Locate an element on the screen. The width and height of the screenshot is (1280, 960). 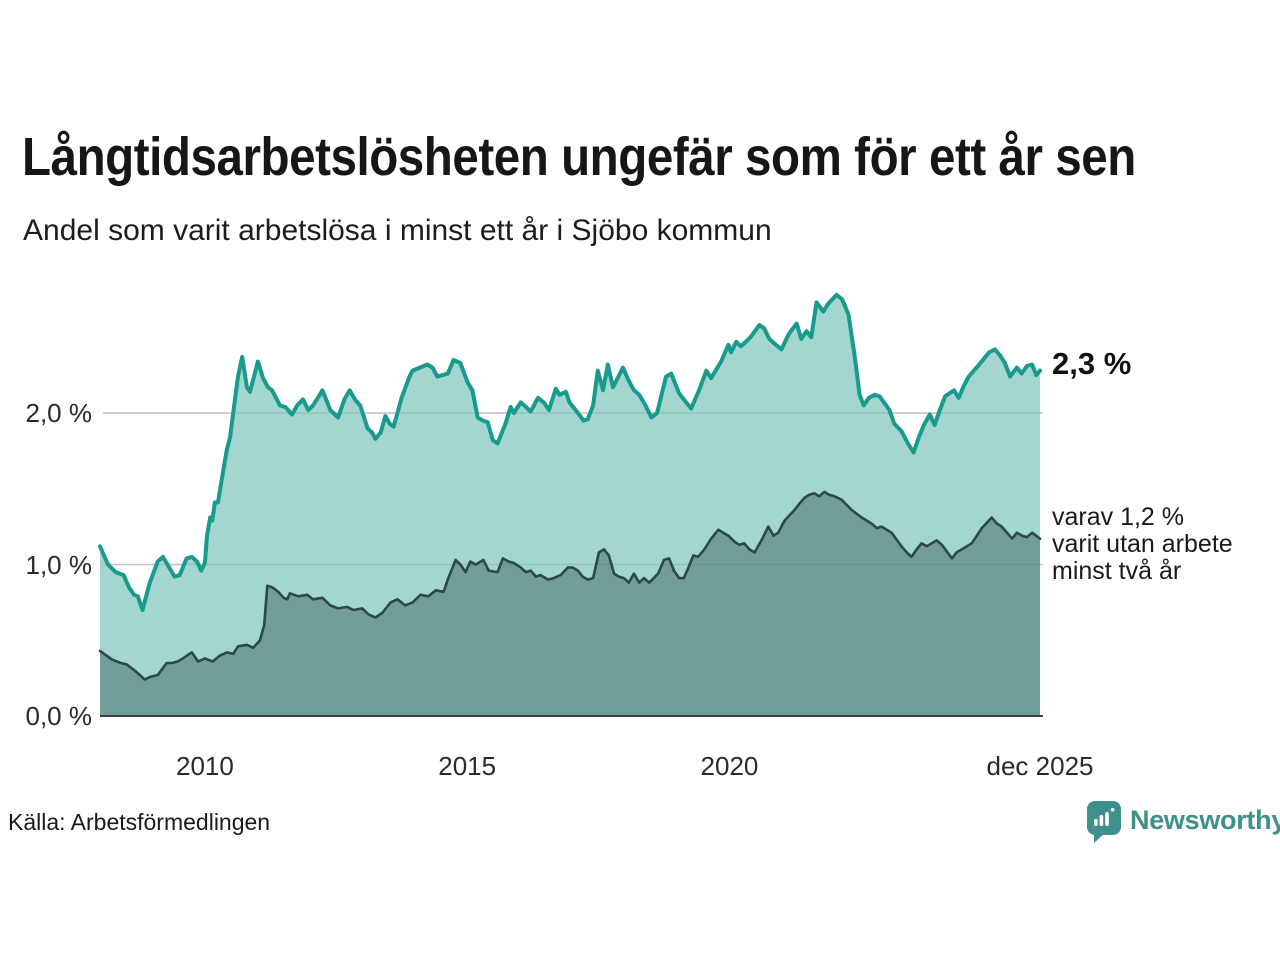
brand-name: Newsworthy is located at coordinates (1205, 820).